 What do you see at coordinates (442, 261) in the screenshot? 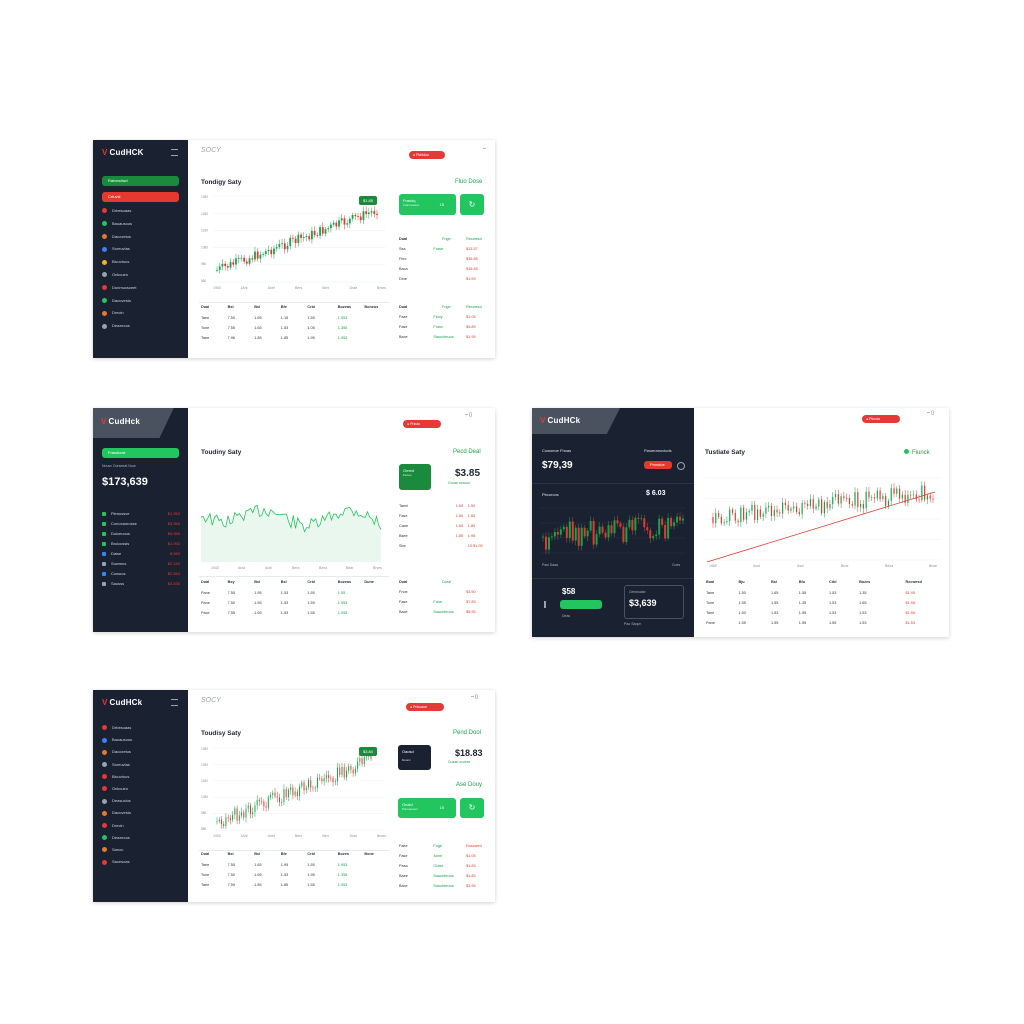
I see `table-row: Fino $35.85` at bounding box center [442, 261].